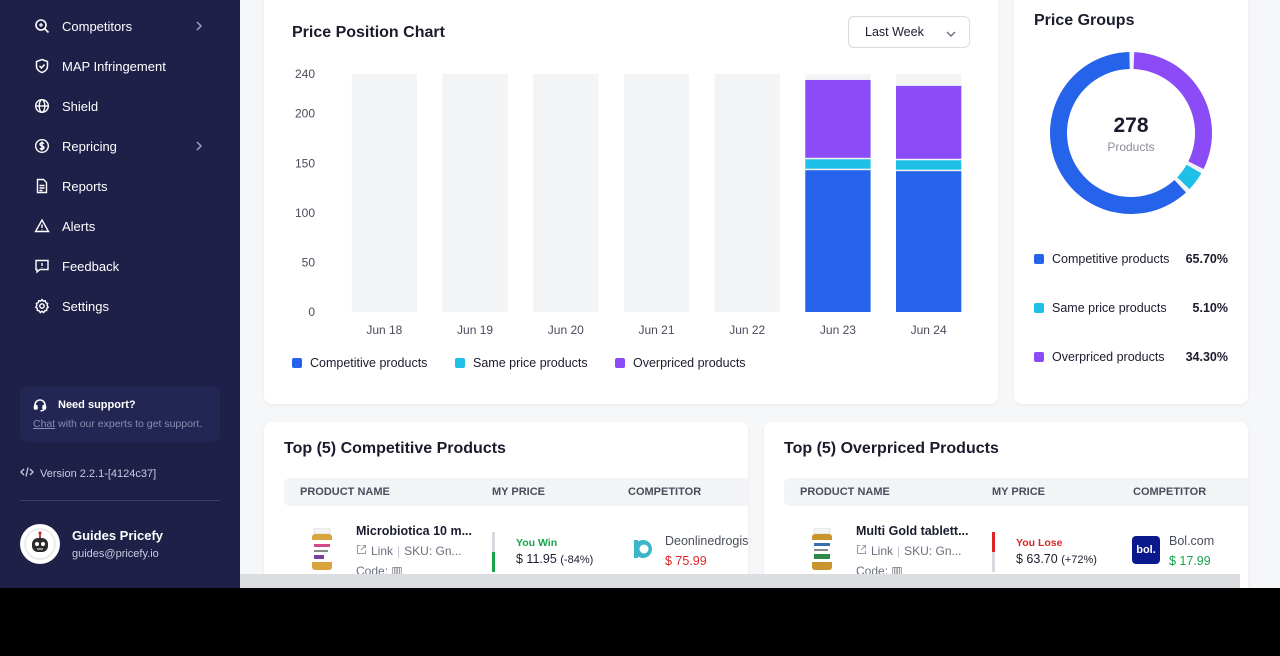 The image size is (1280, 656). Describe the element at coordinates (643, 549) in the screenshot. I see `deonlinedrogist-logo-icon` at that location.